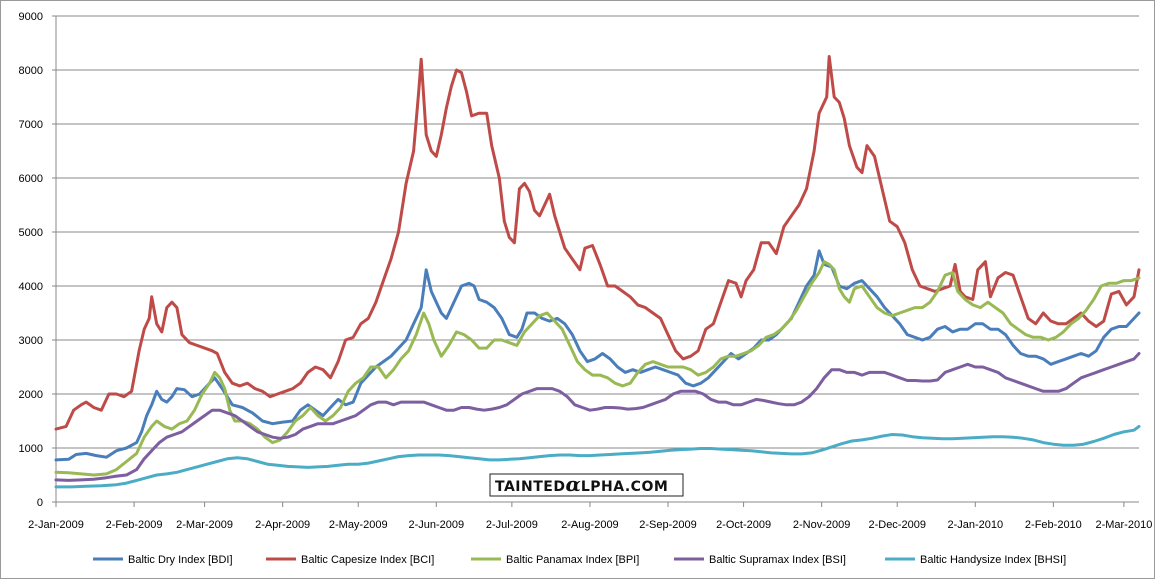 The height and width of the screenshot is (583, 1155). What do you see at coordinates (975, 525) in the screenshot?
I see `x-tick-label: 2-Jan-2010` at bounding box center [975, 525].